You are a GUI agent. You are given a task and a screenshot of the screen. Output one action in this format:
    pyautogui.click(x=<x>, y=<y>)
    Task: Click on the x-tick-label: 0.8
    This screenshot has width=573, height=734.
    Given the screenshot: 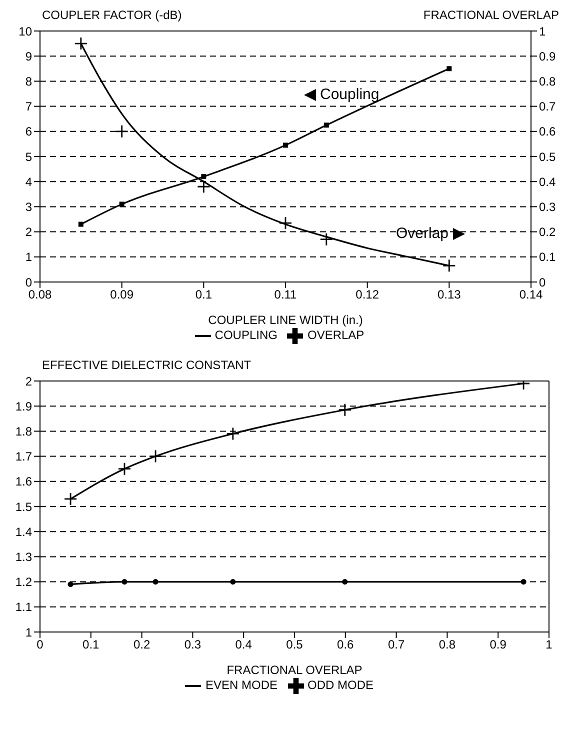 What is the action you would take?
    pyautogui.click(x=447, y=645)
    